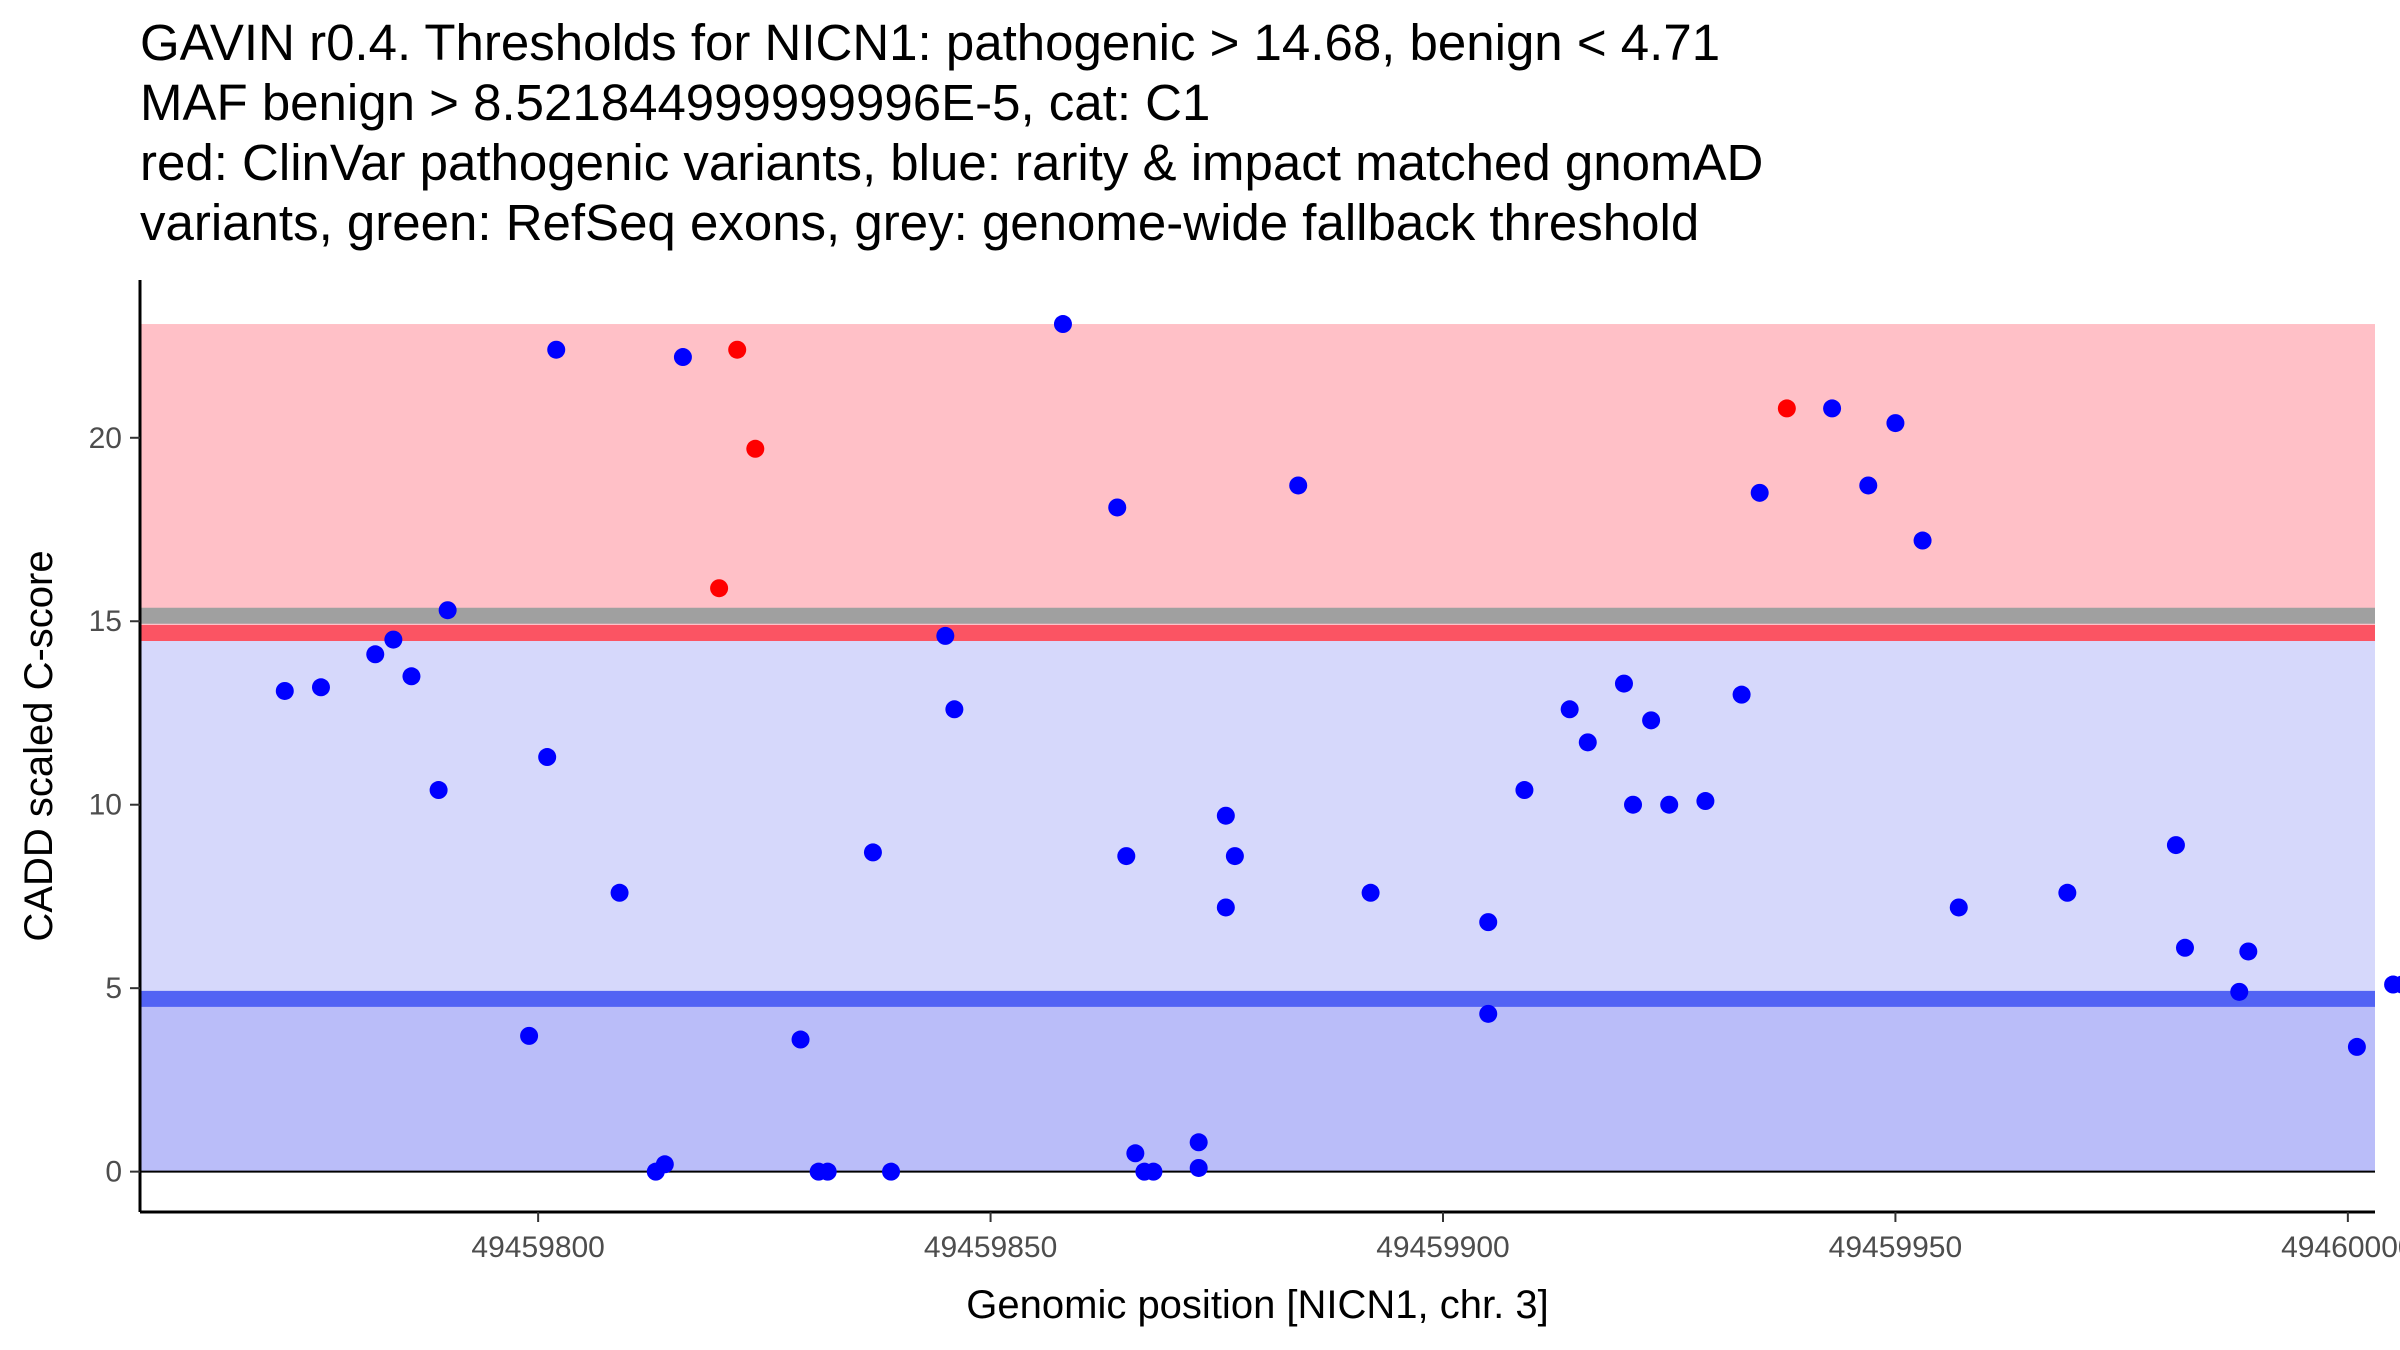 This screenshot has width=2400, height=1350. What do you see at coordinates (105, 438) in the screenshot?
I see `y-tick-label-4: 20` at bounding box center [105, 438].